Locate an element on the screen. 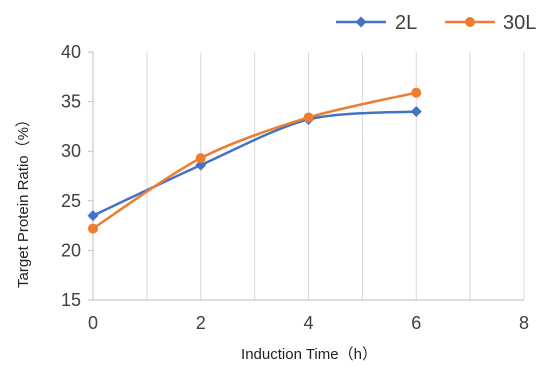  y-axis-title: Target Protein Ratio（%） is located at coordinates (23, 200).